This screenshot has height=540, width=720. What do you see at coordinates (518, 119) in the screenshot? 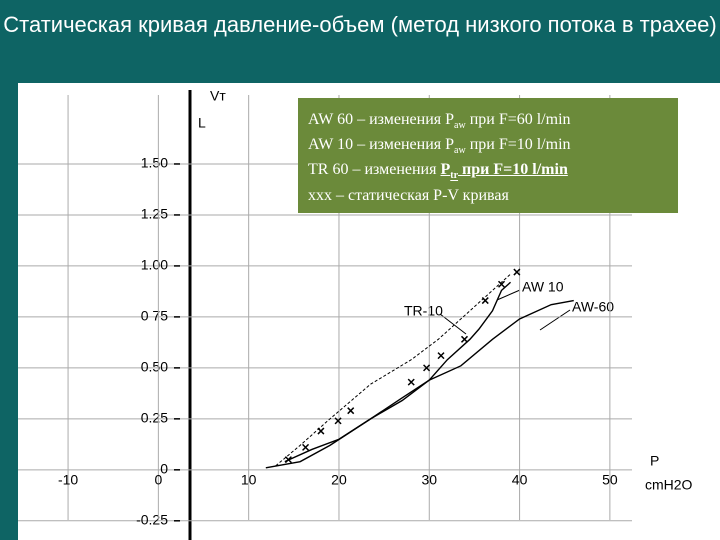
I see `legend-text: при F=60 l/min` at bounding box center [518, 119].